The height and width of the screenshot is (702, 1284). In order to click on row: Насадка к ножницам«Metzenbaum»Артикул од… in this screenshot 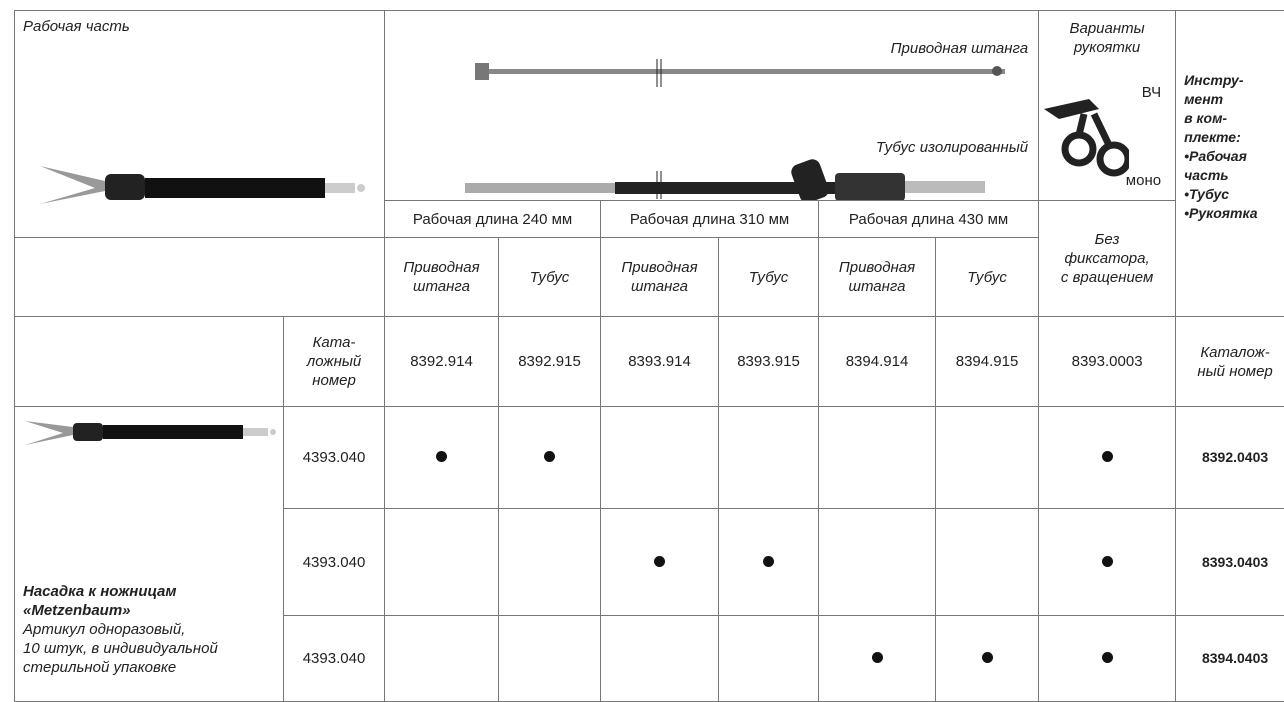, I will do `click(649, 458)`.